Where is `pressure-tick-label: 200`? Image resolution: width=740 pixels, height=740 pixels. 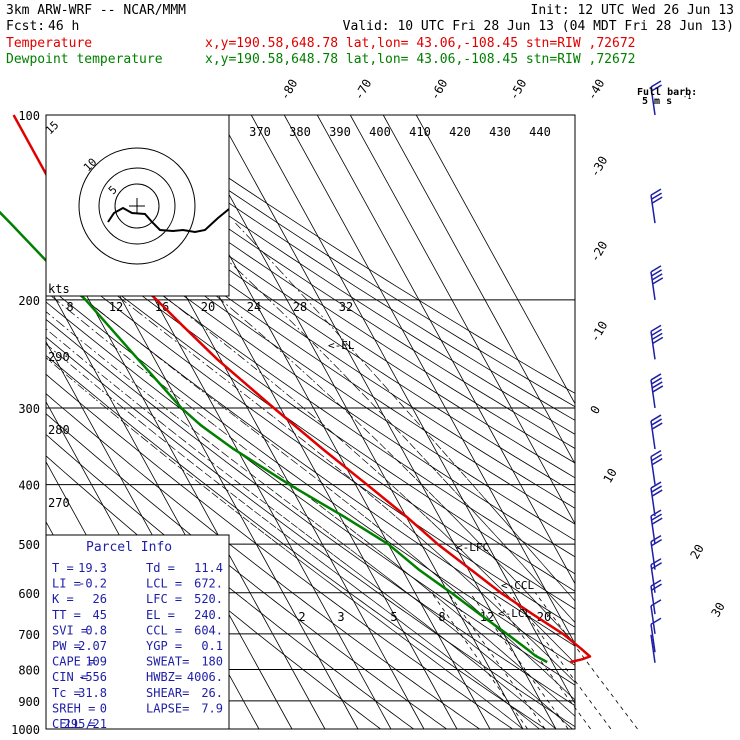
pressure-tick-label: 200 is located at coordinates (29, 301).